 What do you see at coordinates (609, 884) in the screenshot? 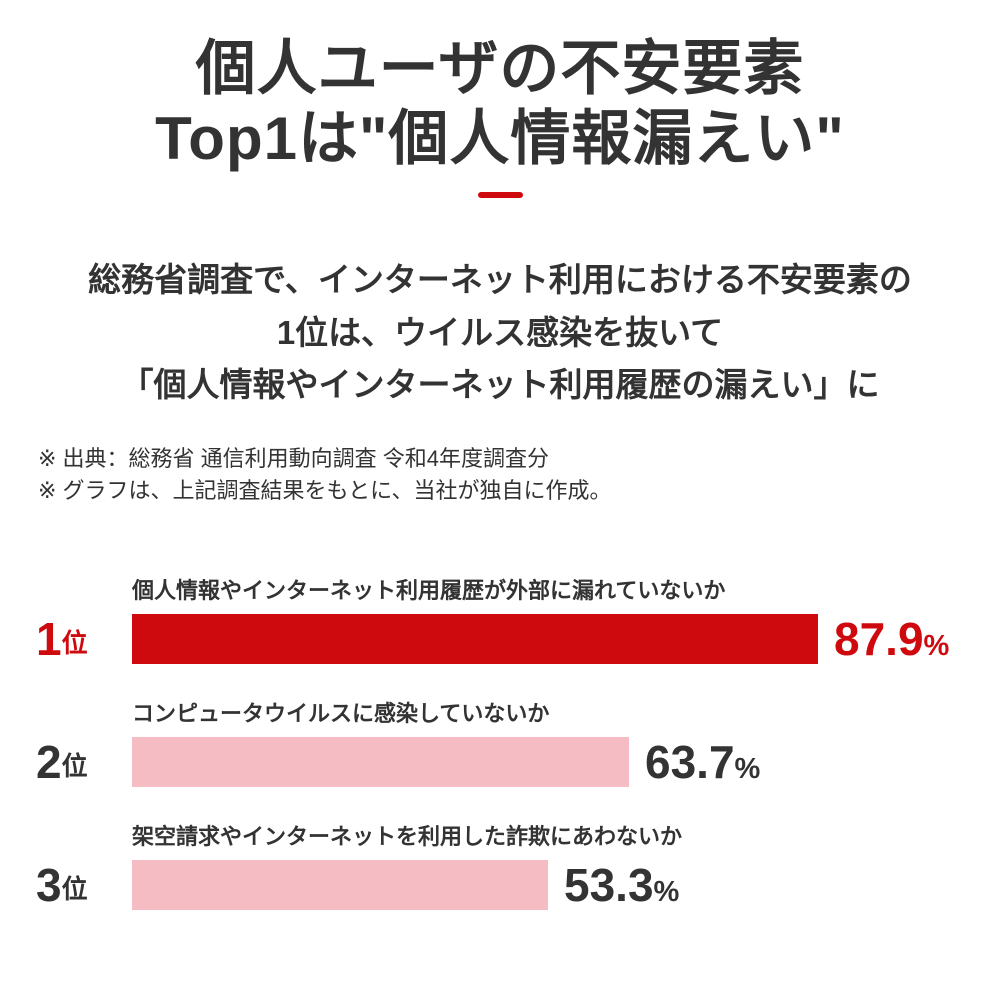
I see `value-number: 53.3` at bounding box center [609, 884].